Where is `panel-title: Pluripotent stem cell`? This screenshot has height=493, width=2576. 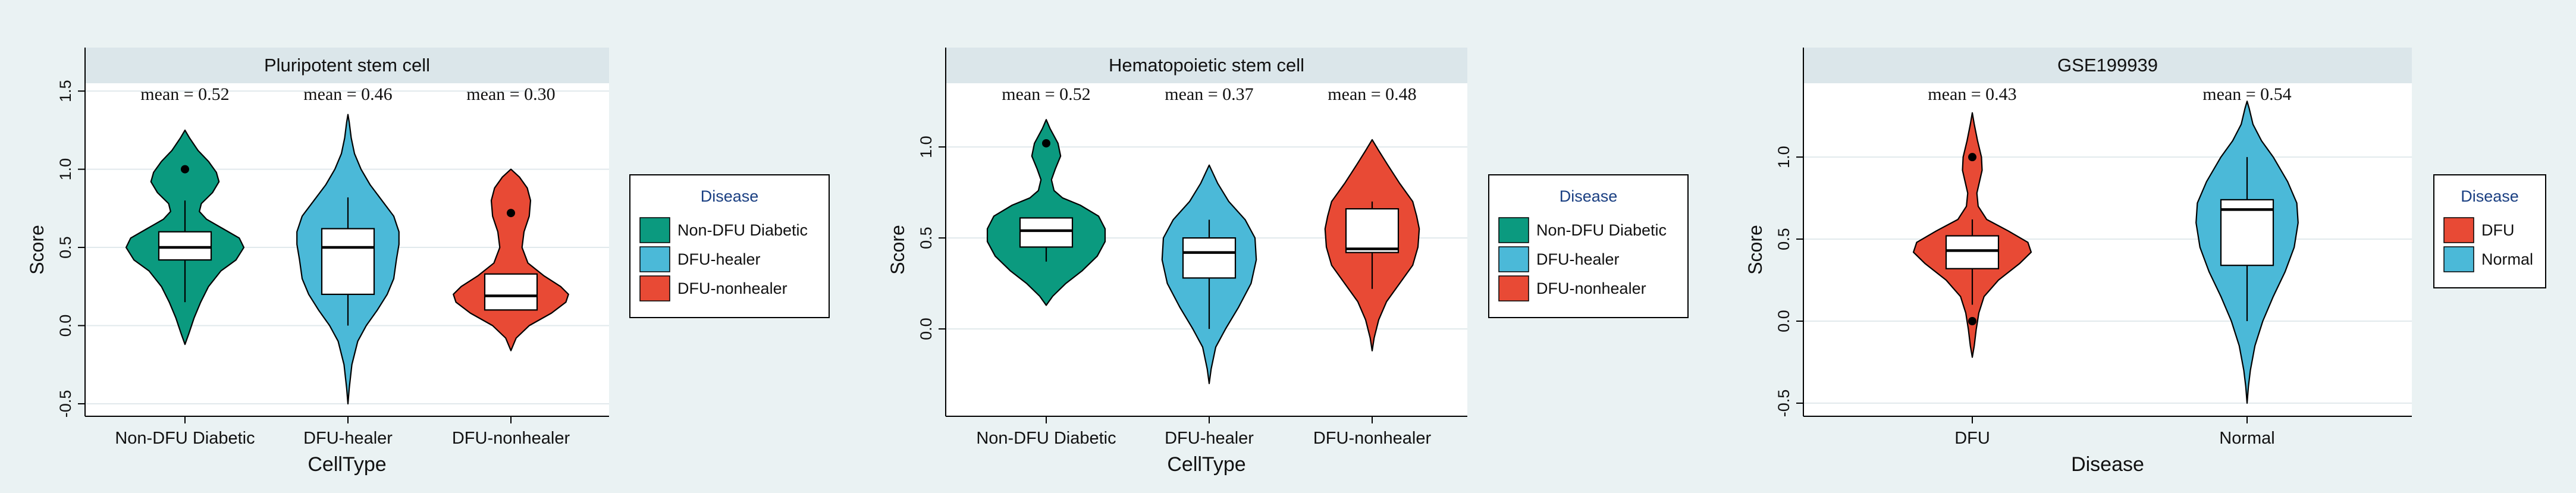
panel-title: Pluripotent stem cell is located at coordinates (347, 65).